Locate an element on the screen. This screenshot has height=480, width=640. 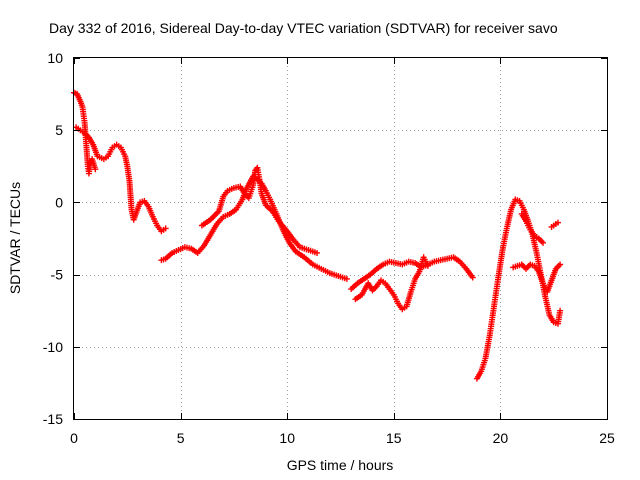
x-tick-label: 10 is located at coordinates (287, 438).